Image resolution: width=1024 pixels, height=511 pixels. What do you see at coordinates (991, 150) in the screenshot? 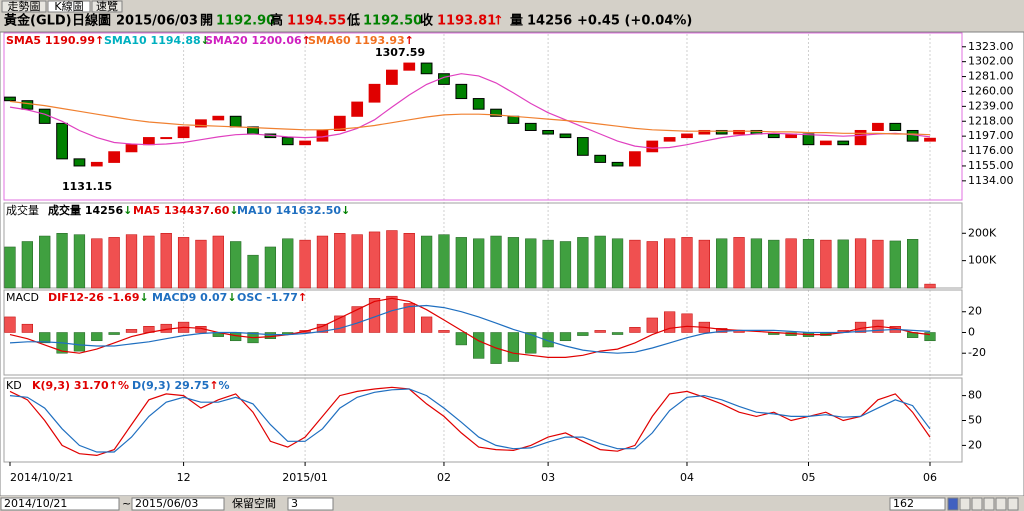
I see `y-tick-label: 1176.00` at bounding box center [991, 150].